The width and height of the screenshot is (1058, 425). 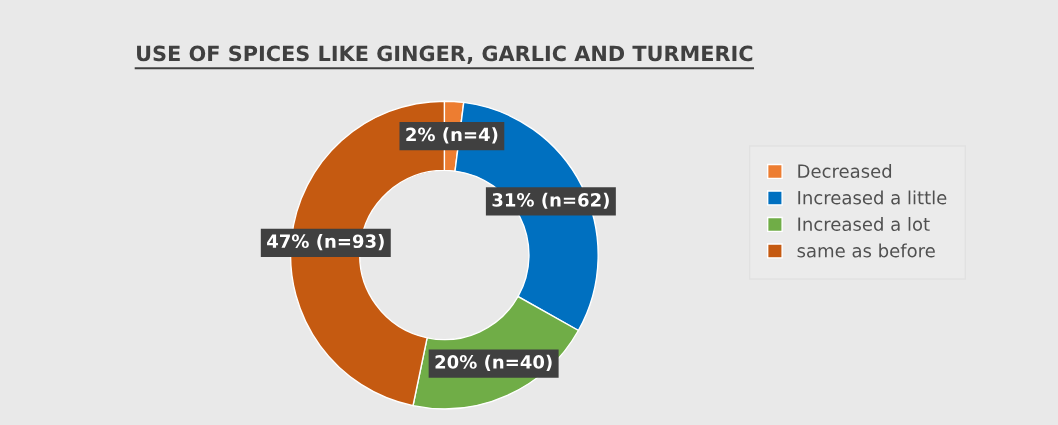 I want to click on data-label: 31% (n=62), so click(x=550, y=200).